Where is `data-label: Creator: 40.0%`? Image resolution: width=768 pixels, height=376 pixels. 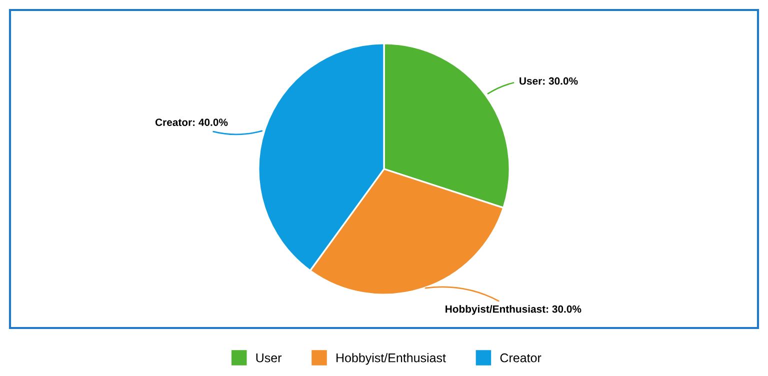
data-label: Creator: 40.0% is located at coordinates (191, 122).